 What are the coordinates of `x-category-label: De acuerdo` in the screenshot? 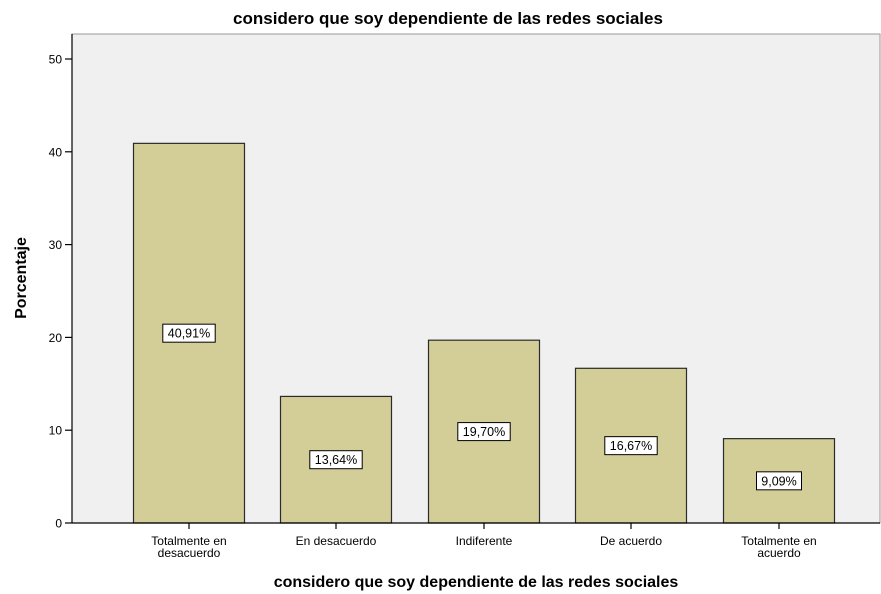 It's located at (631, 541).